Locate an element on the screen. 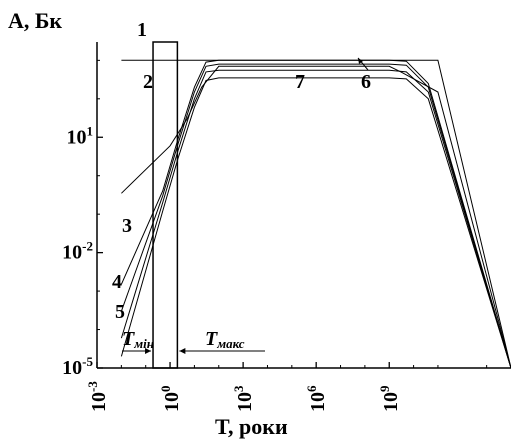 Image resolution: width=511 pixels, height=441 pixels. curve-6-pointer-head is located at coordinates (360, 61).